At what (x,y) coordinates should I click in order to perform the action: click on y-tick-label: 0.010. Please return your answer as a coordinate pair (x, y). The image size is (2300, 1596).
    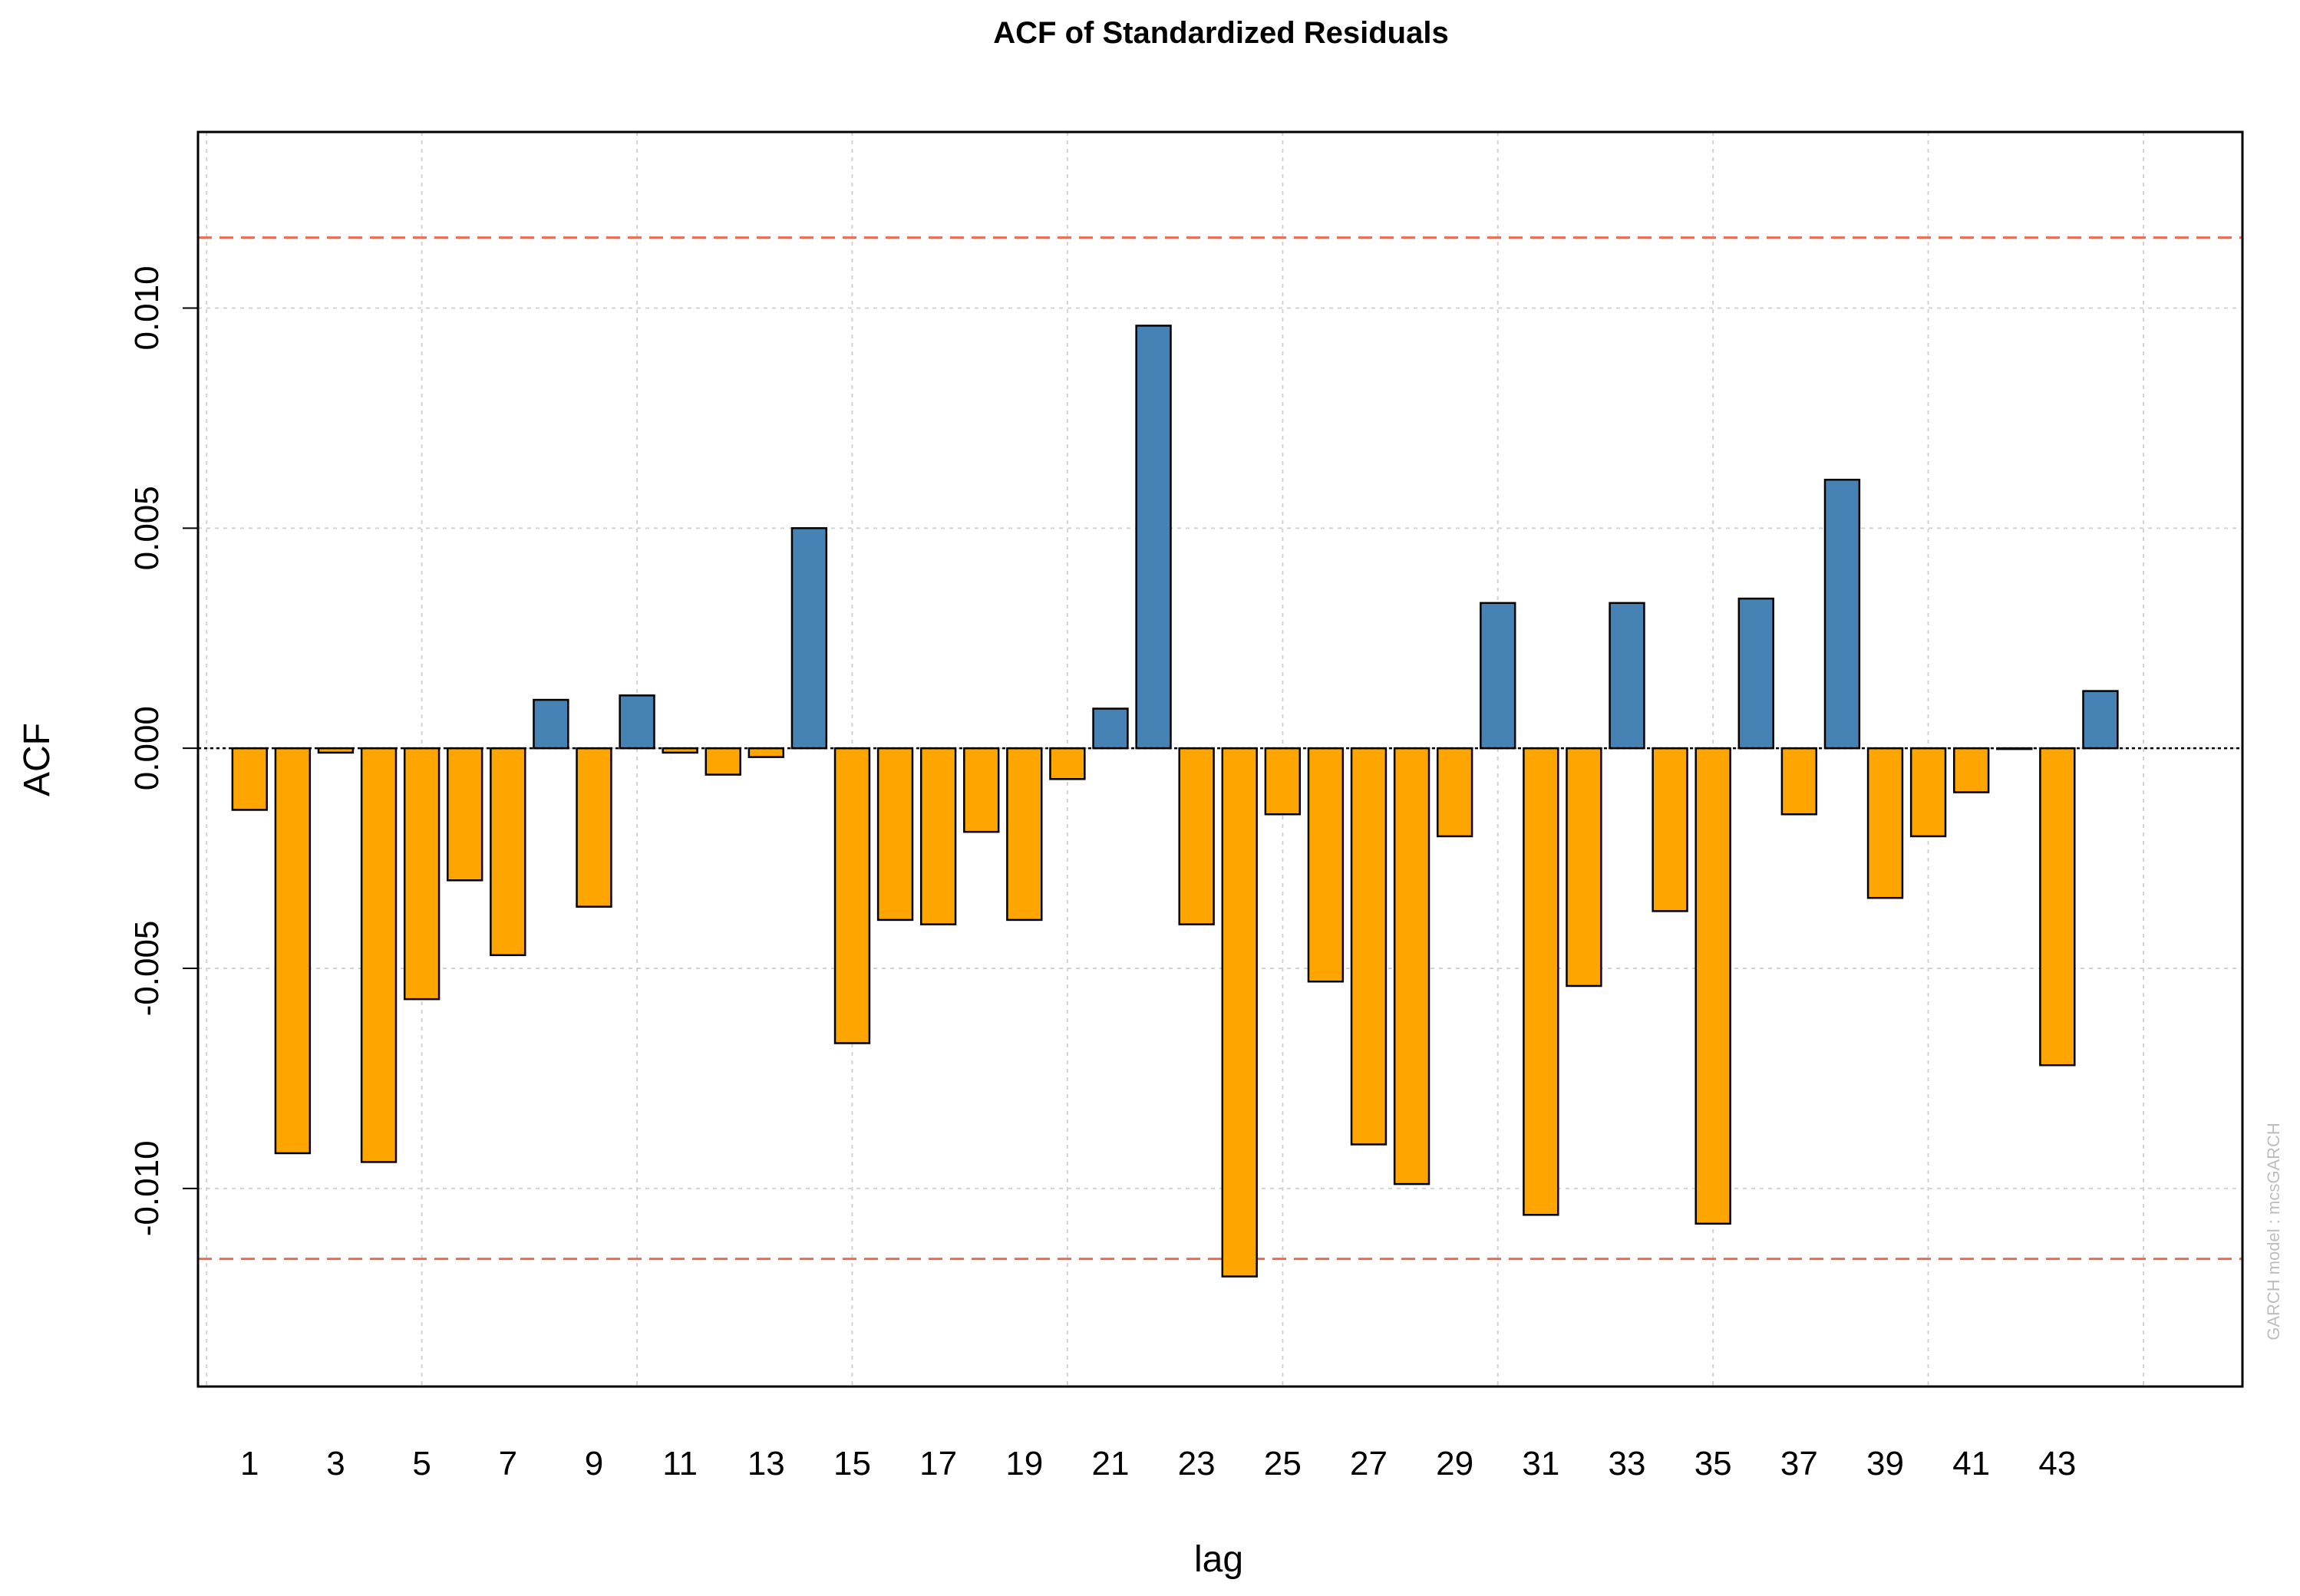
    Looking at the image, I should click on (147, 307).